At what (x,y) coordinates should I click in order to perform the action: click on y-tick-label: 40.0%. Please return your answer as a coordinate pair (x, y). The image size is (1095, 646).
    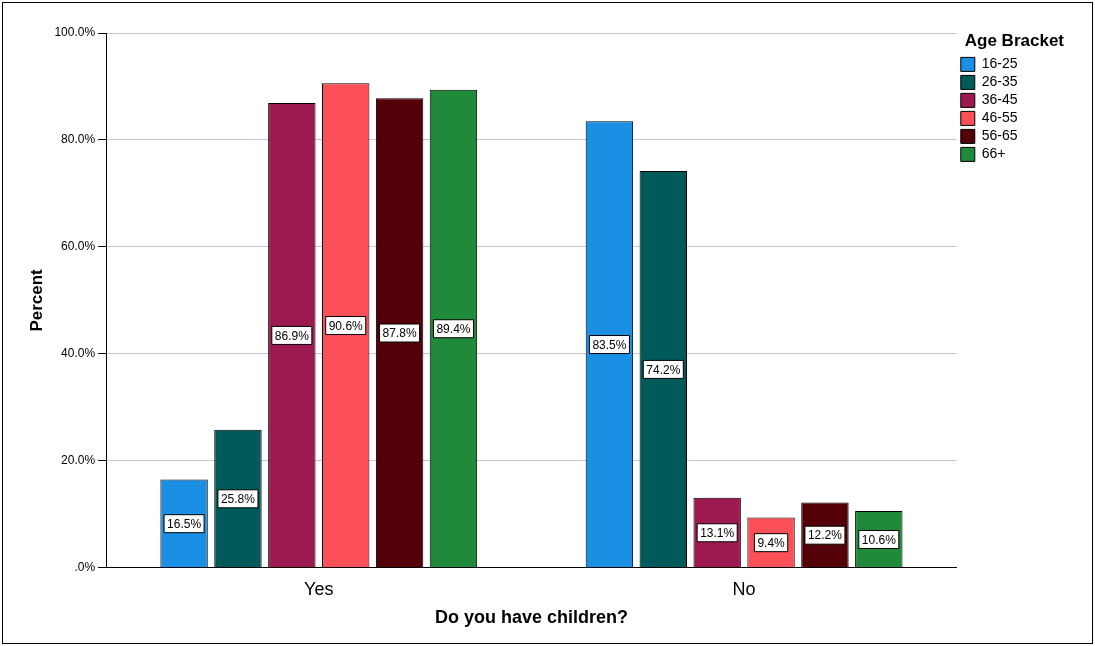
    Looking at the image, I should click on (78, 353).